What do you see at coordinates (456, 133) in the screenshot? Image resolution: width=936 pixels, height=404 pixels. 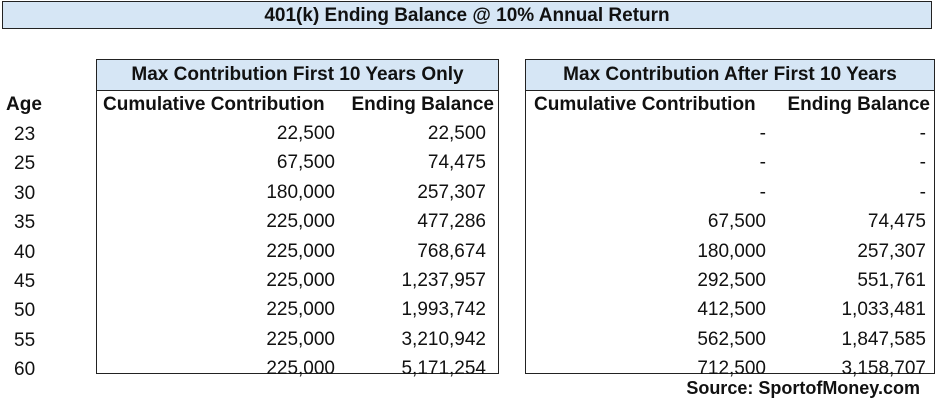 I see `ending-balance-cell: 22,500` at bounding box center [456, 133].